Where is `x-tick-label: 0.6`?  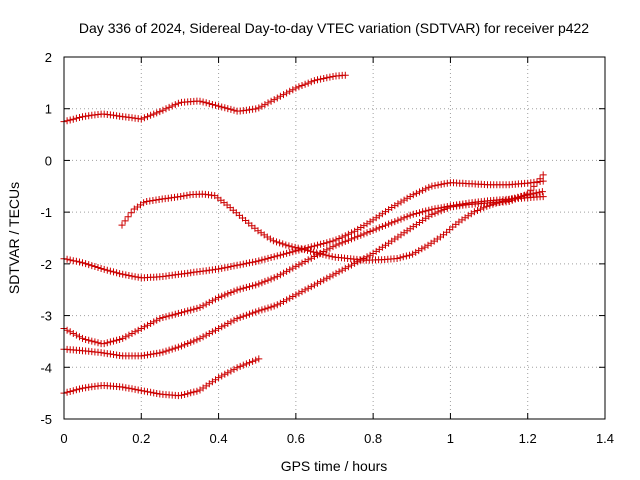 x-tick-label: 0.6 is located at coordinates (296, 438).